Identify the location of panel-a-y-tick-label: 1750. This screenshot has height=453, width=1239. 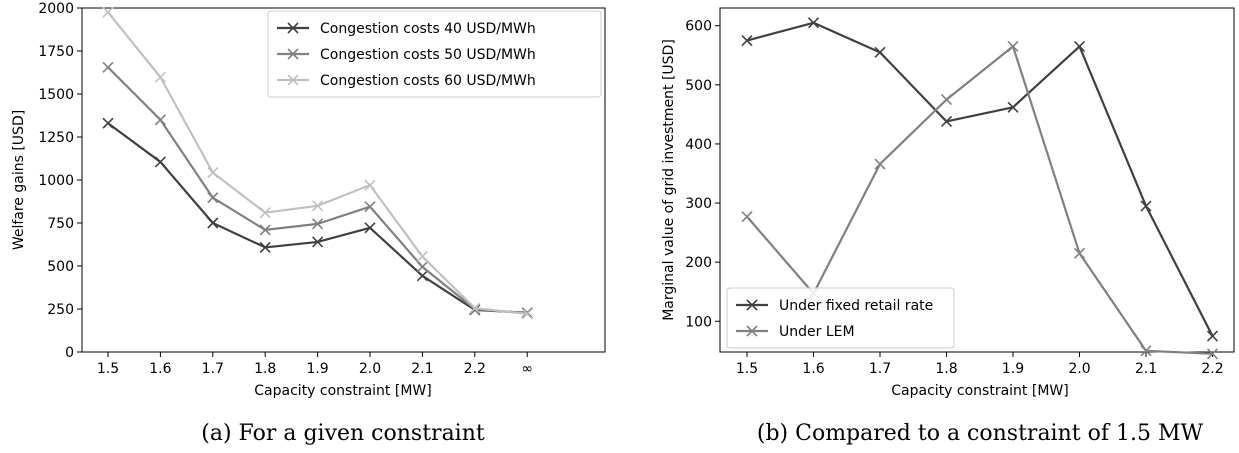
(56, 52).